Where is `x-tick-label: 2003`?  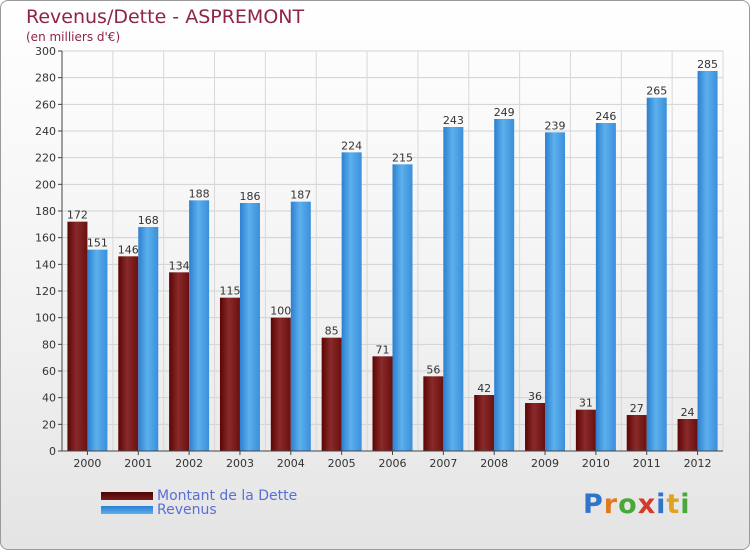
x-tick-label: 2003 is located at coordinates (240, 463).